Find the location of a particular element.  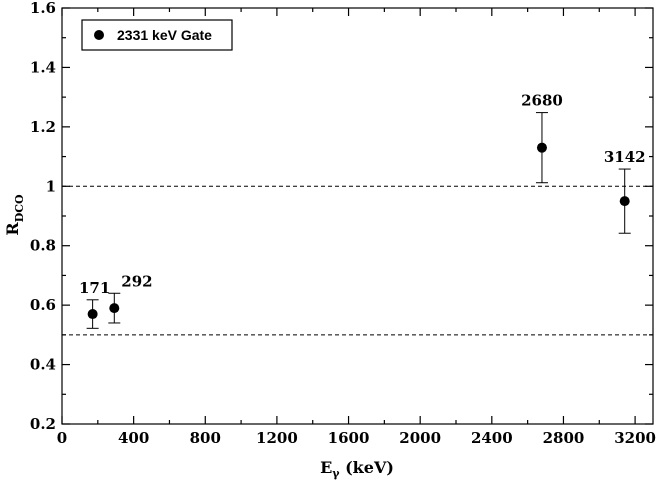

y-tick-label: 0.8 is located at coordinates (43, 246).